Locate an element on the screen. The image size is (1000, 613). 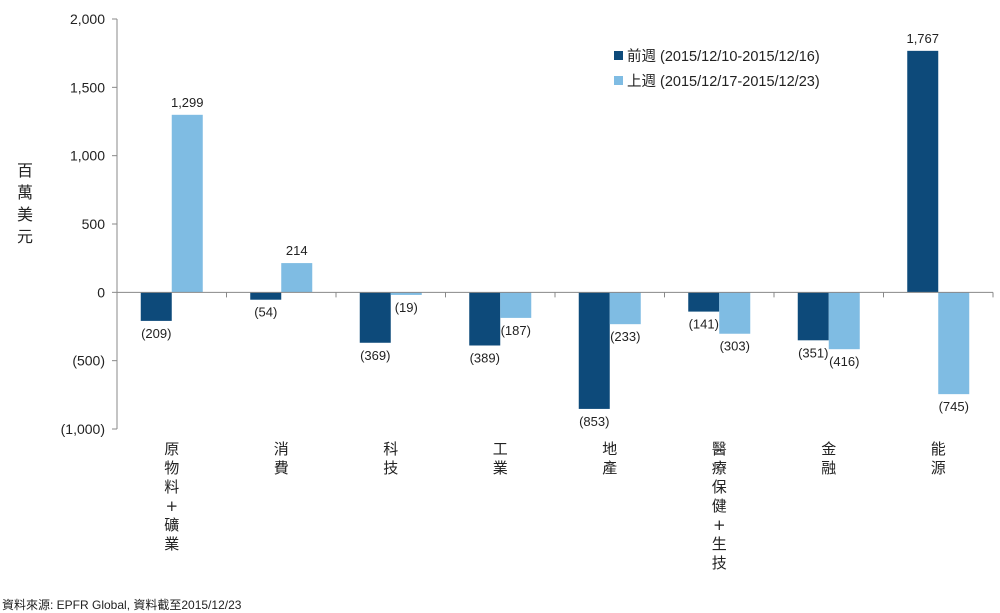
category-label: 科技 is located at coordinates (391, 458).